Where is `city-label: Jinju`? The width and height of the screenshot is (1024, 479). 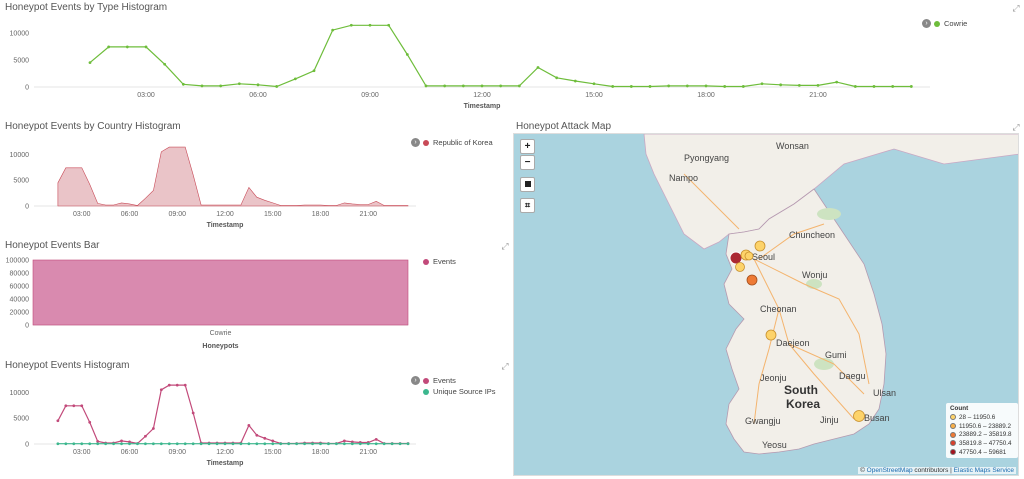 city-label: Jinju is located at coordinates (829, 420).